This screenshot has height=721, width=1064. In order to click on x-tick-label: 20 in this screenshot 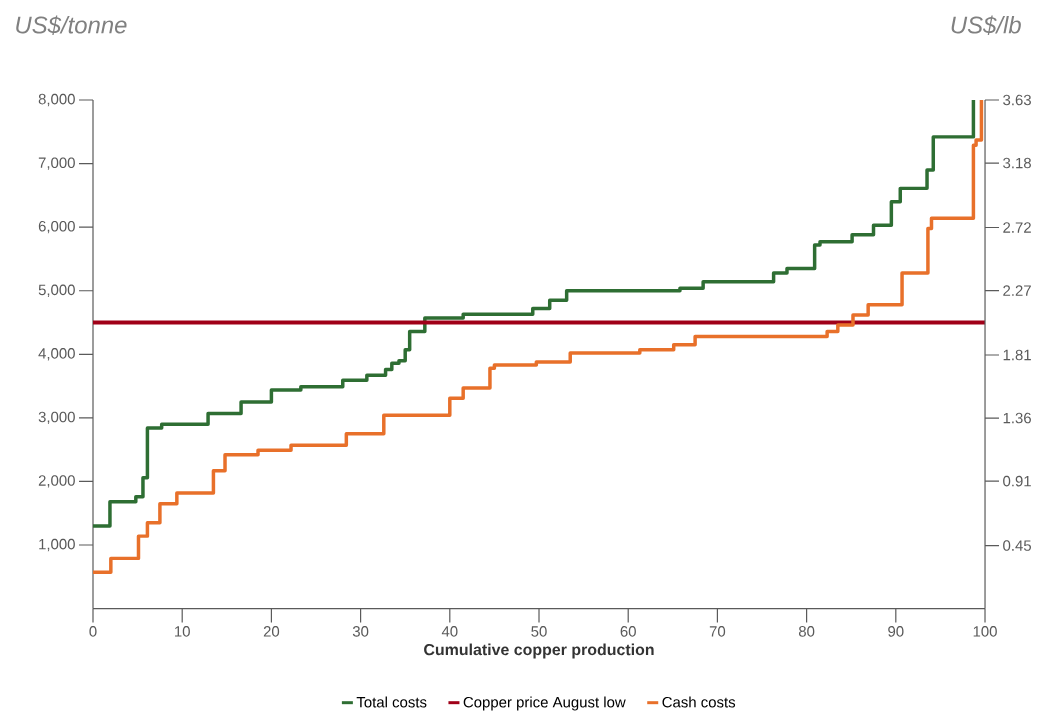, I will do `click(271, 631)`.